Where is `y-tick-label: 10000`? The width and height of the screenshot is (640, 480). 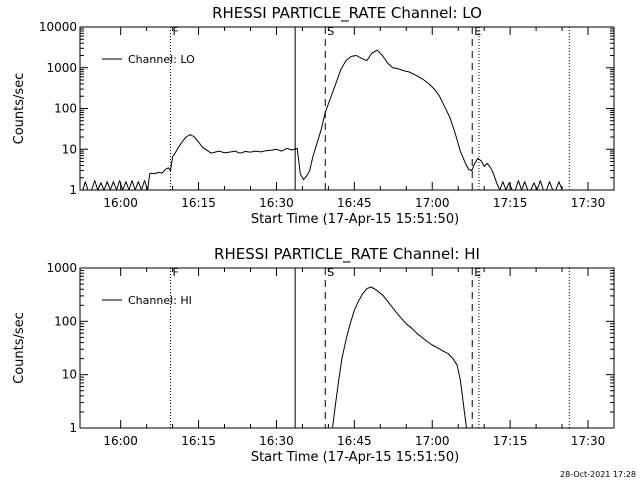 y-tick-label: 10000 is located at coordinates (58, 27).